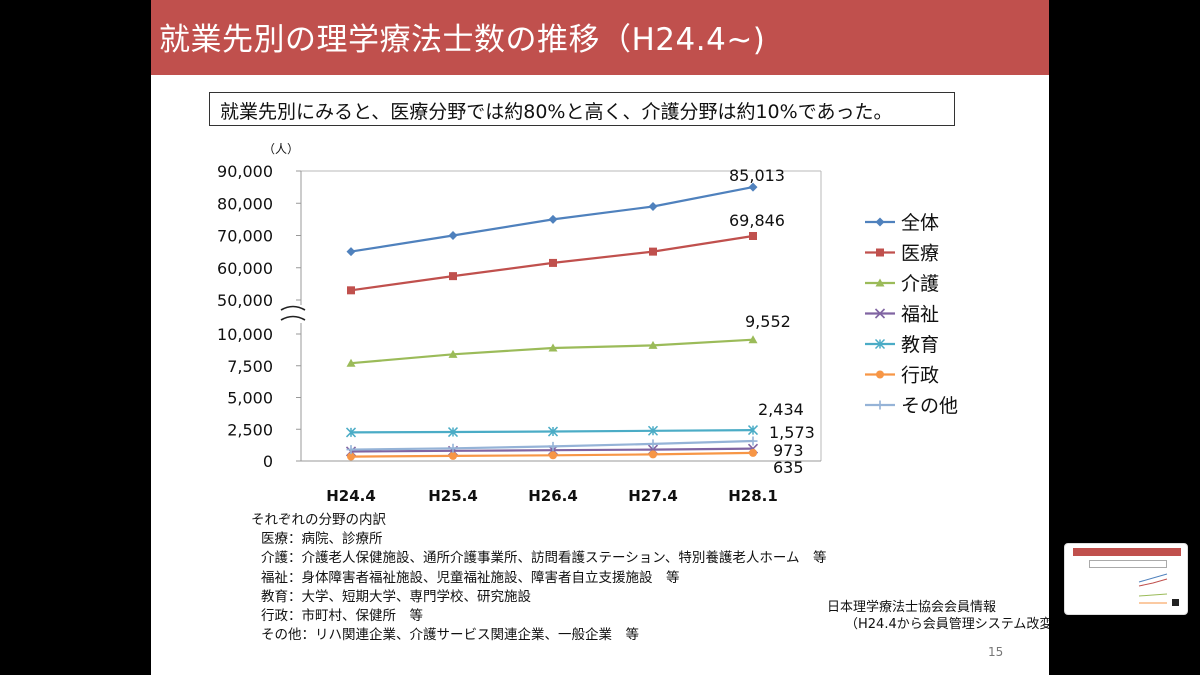 The height and width of the screenshot is (675, 1200). I want to click on y-tick-label: 5,000, so click(250, 398).